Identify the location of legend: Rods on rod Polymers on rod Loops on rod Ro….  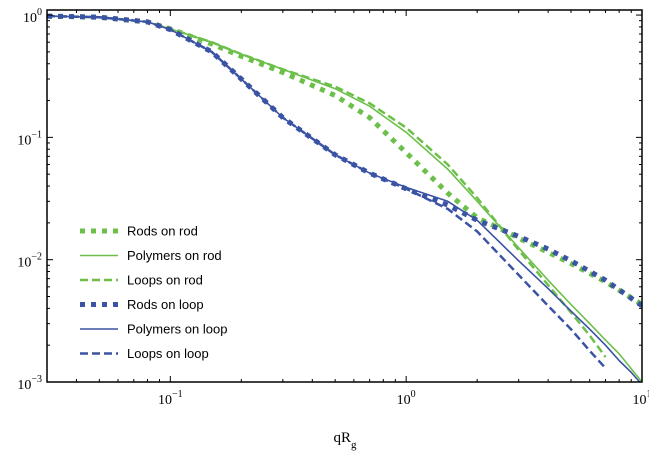
(153, 292).